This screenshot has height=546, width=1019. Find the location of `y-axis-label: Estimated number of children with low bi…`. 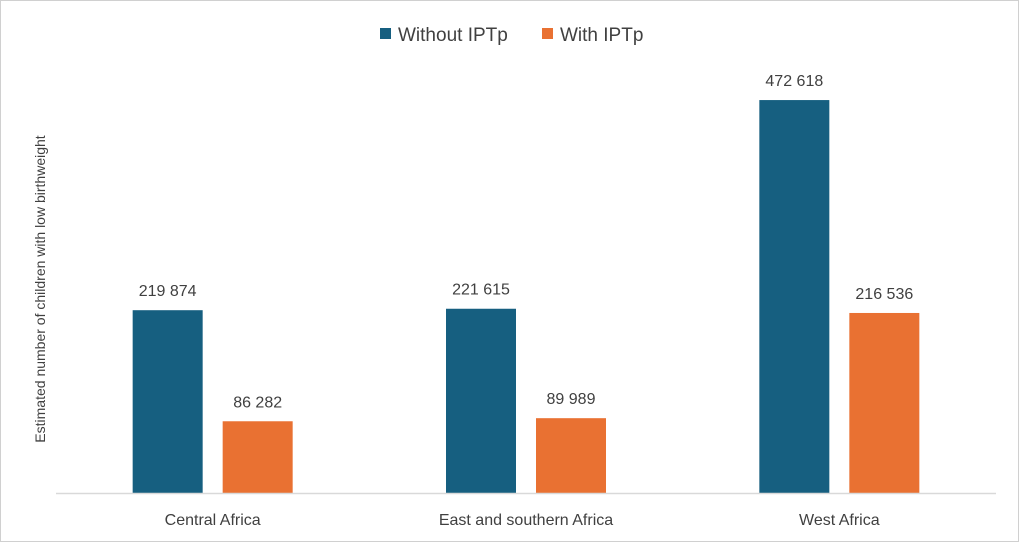

y-axis-label: Estimated number of children with low bi… is located at coordinates (40, 288).